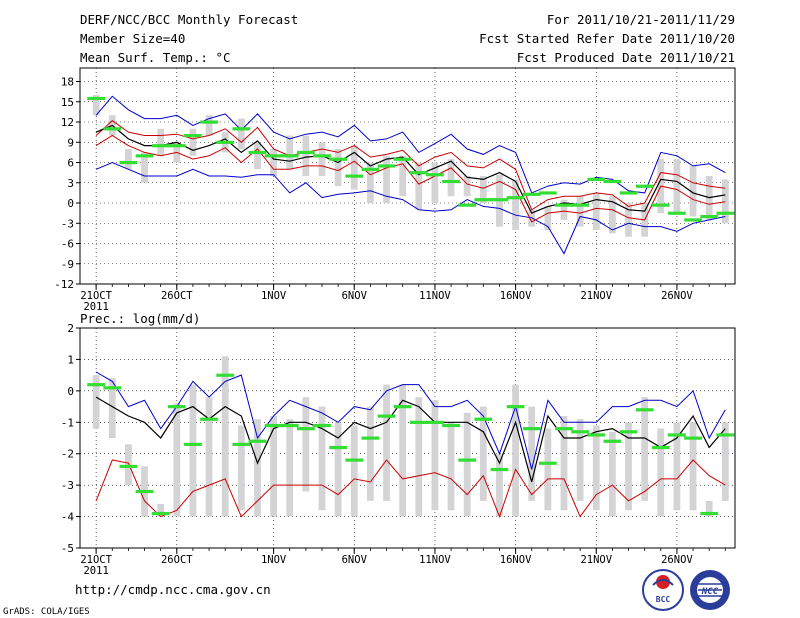  What do you see at coordinates (641, 19) in the screenshot?
I see `forecast-period: For 2011/10/21-2011/11/29` at bounding box center [641, 19].